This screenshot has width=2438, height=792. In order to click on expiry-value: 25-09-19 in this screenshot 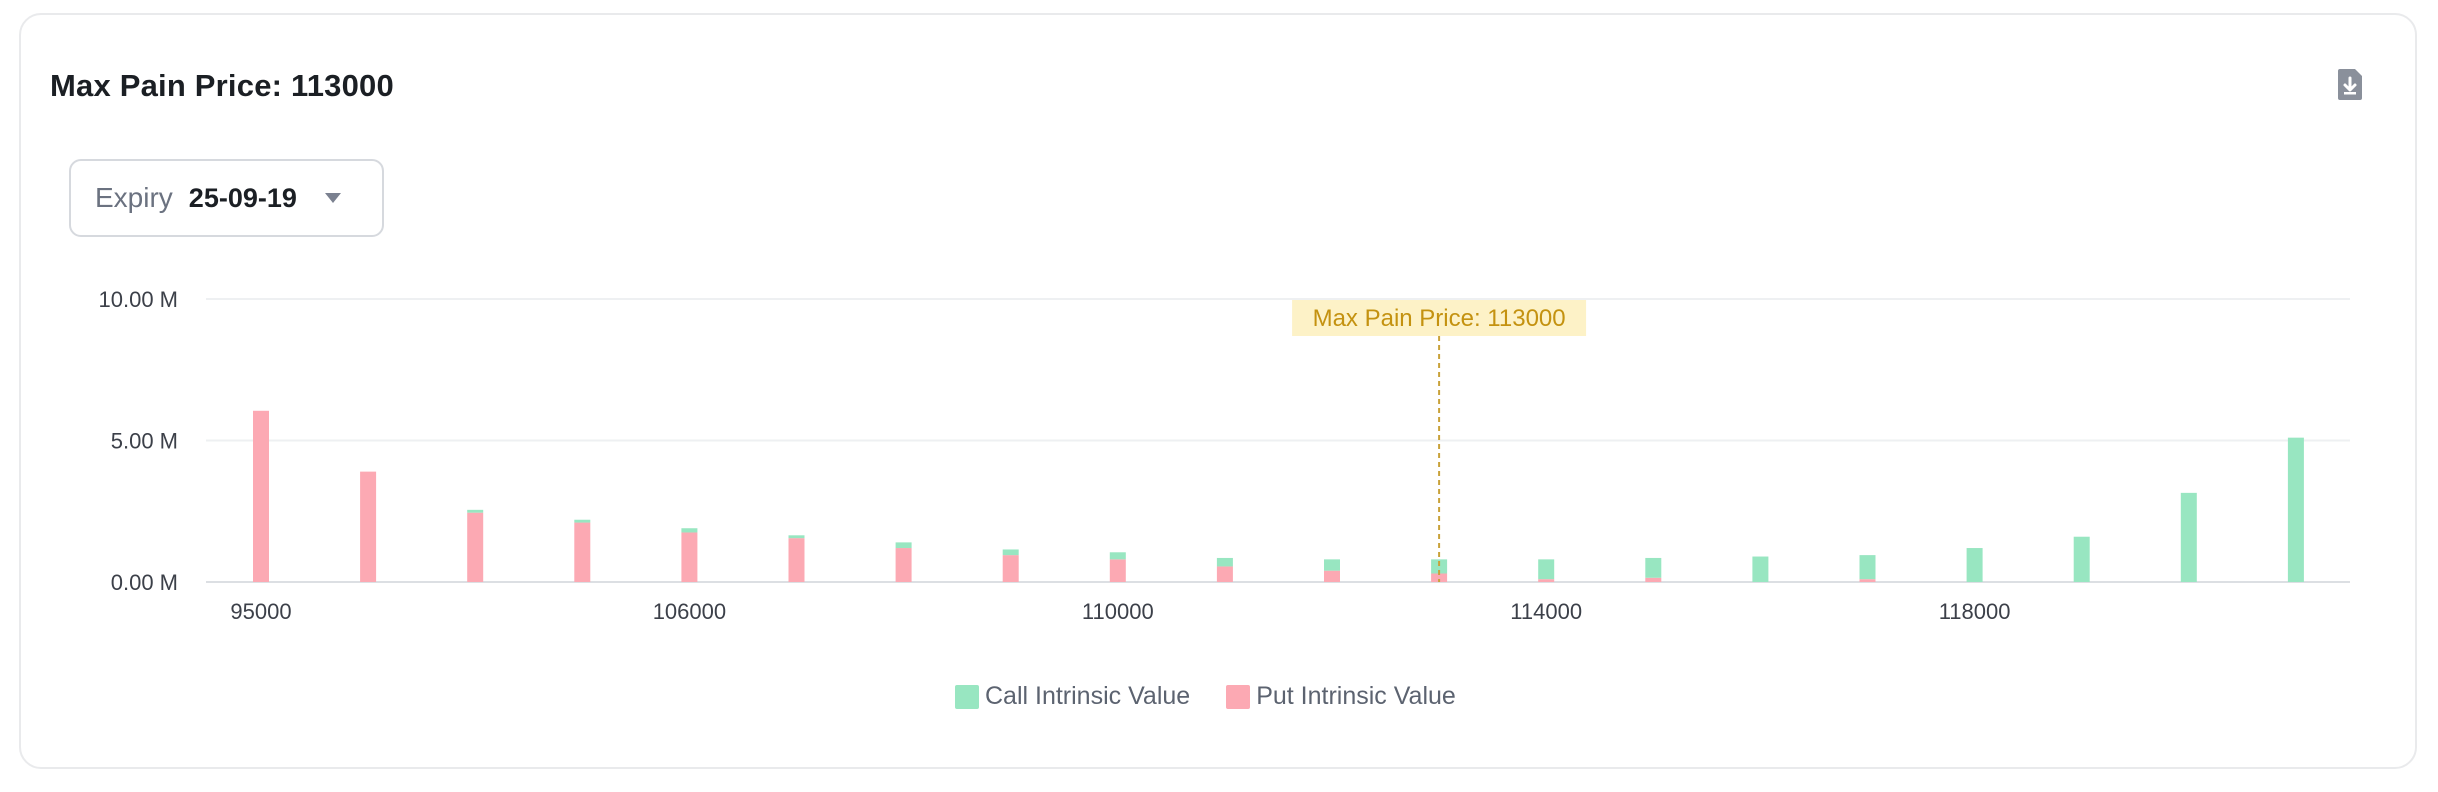, I will do `click(242, 197)`.